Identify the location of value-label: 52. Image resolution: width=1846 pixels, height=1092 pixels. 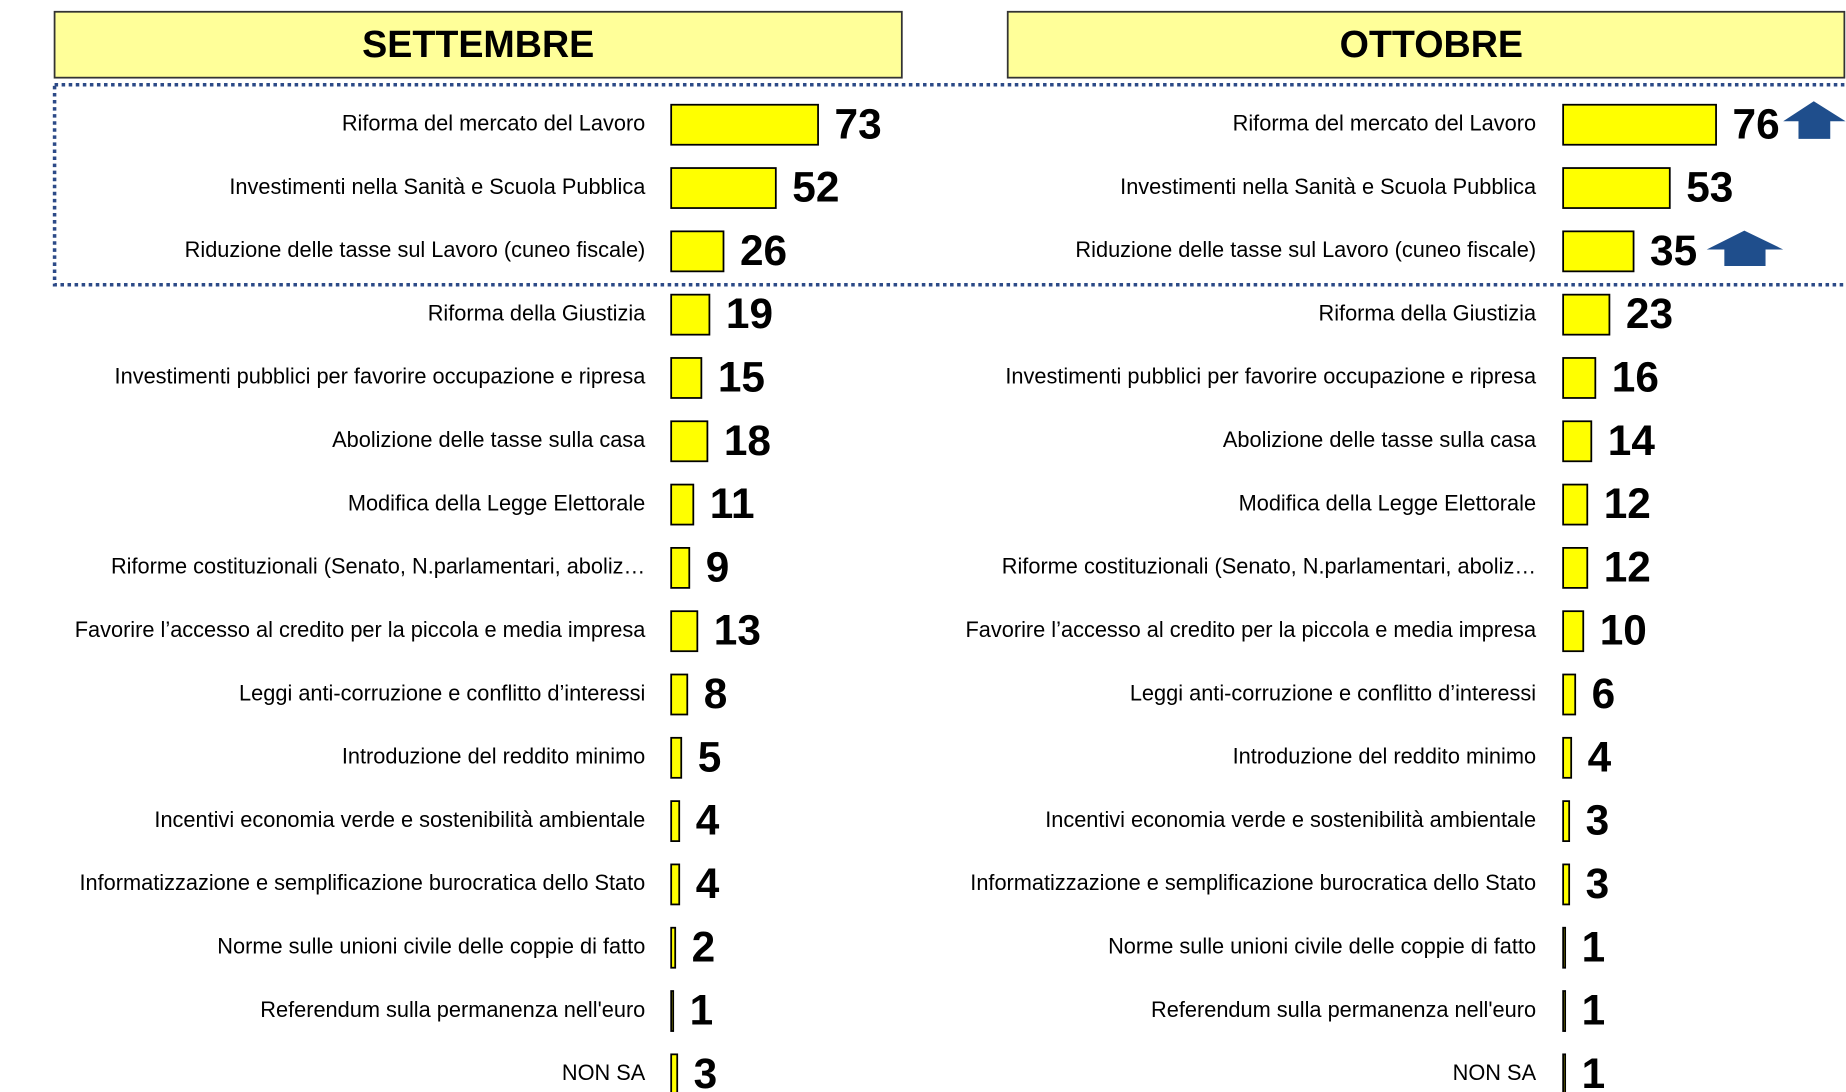
(815, 187).